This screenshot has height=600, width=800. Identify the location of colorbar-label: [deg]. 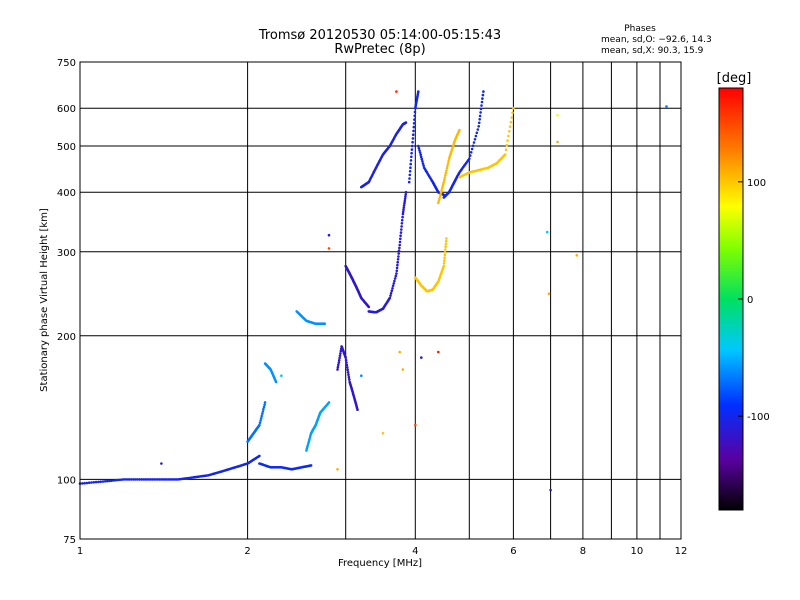
(734, 78).